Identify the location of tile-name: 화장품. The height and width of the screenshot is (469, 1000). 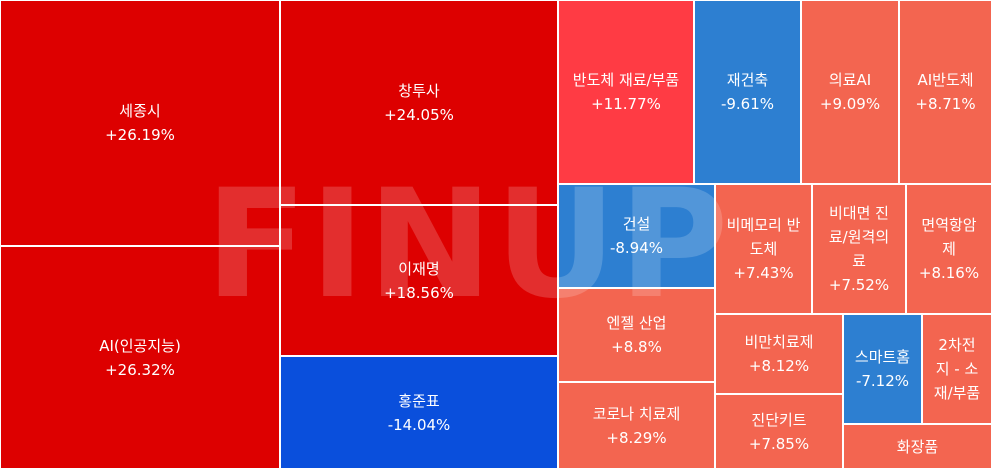
(917, 446).